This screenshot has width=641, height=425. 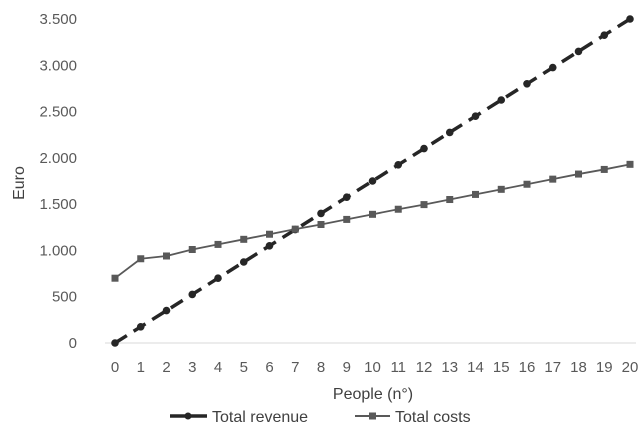 I want to click on y-tick-label: 2.000, so click(x=58, y=158).